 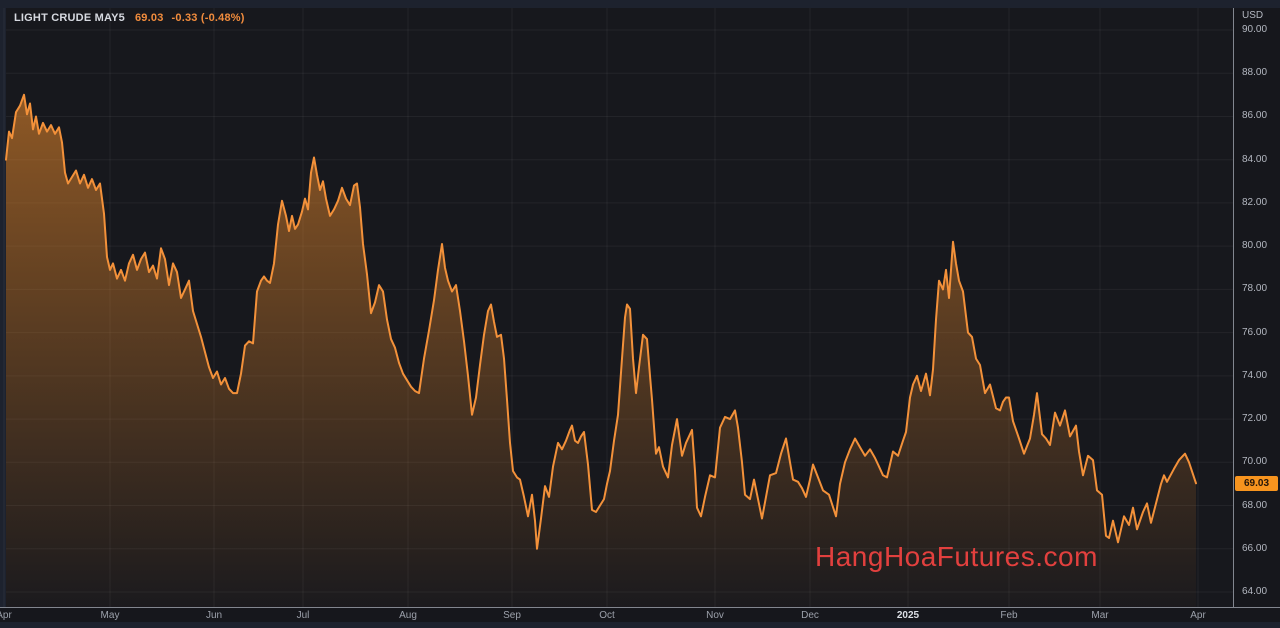 What do you see at coordinates (1255, 548) in the screenshot?
I see `price-tick-label: 66.00` at bounding box center [1255, 548].